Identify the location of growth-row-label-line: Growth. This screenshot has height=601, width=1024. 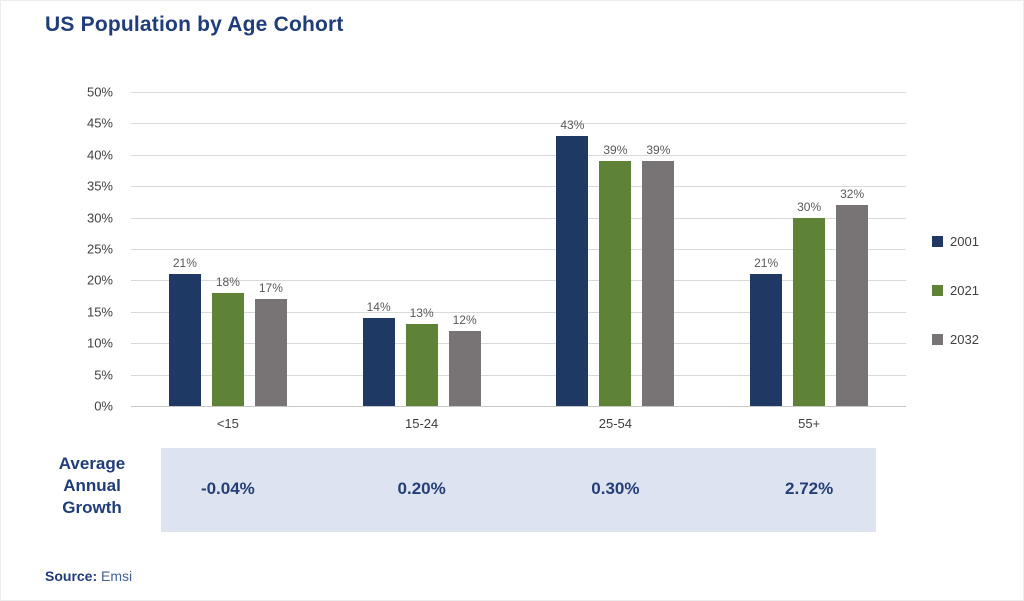
(92, 508).